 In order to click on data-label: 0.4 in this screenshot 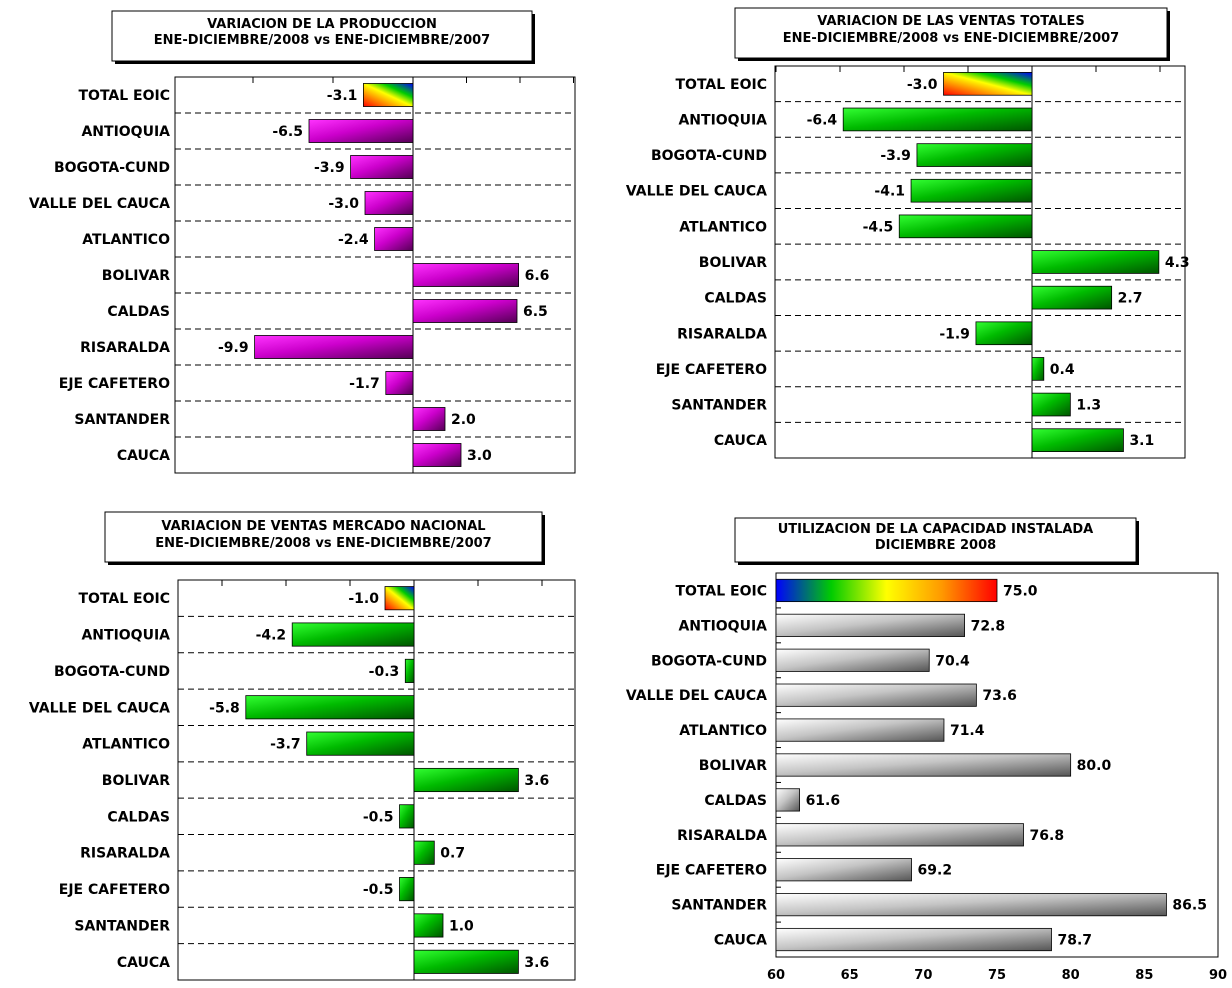, I will do `click(1062, 370)`.